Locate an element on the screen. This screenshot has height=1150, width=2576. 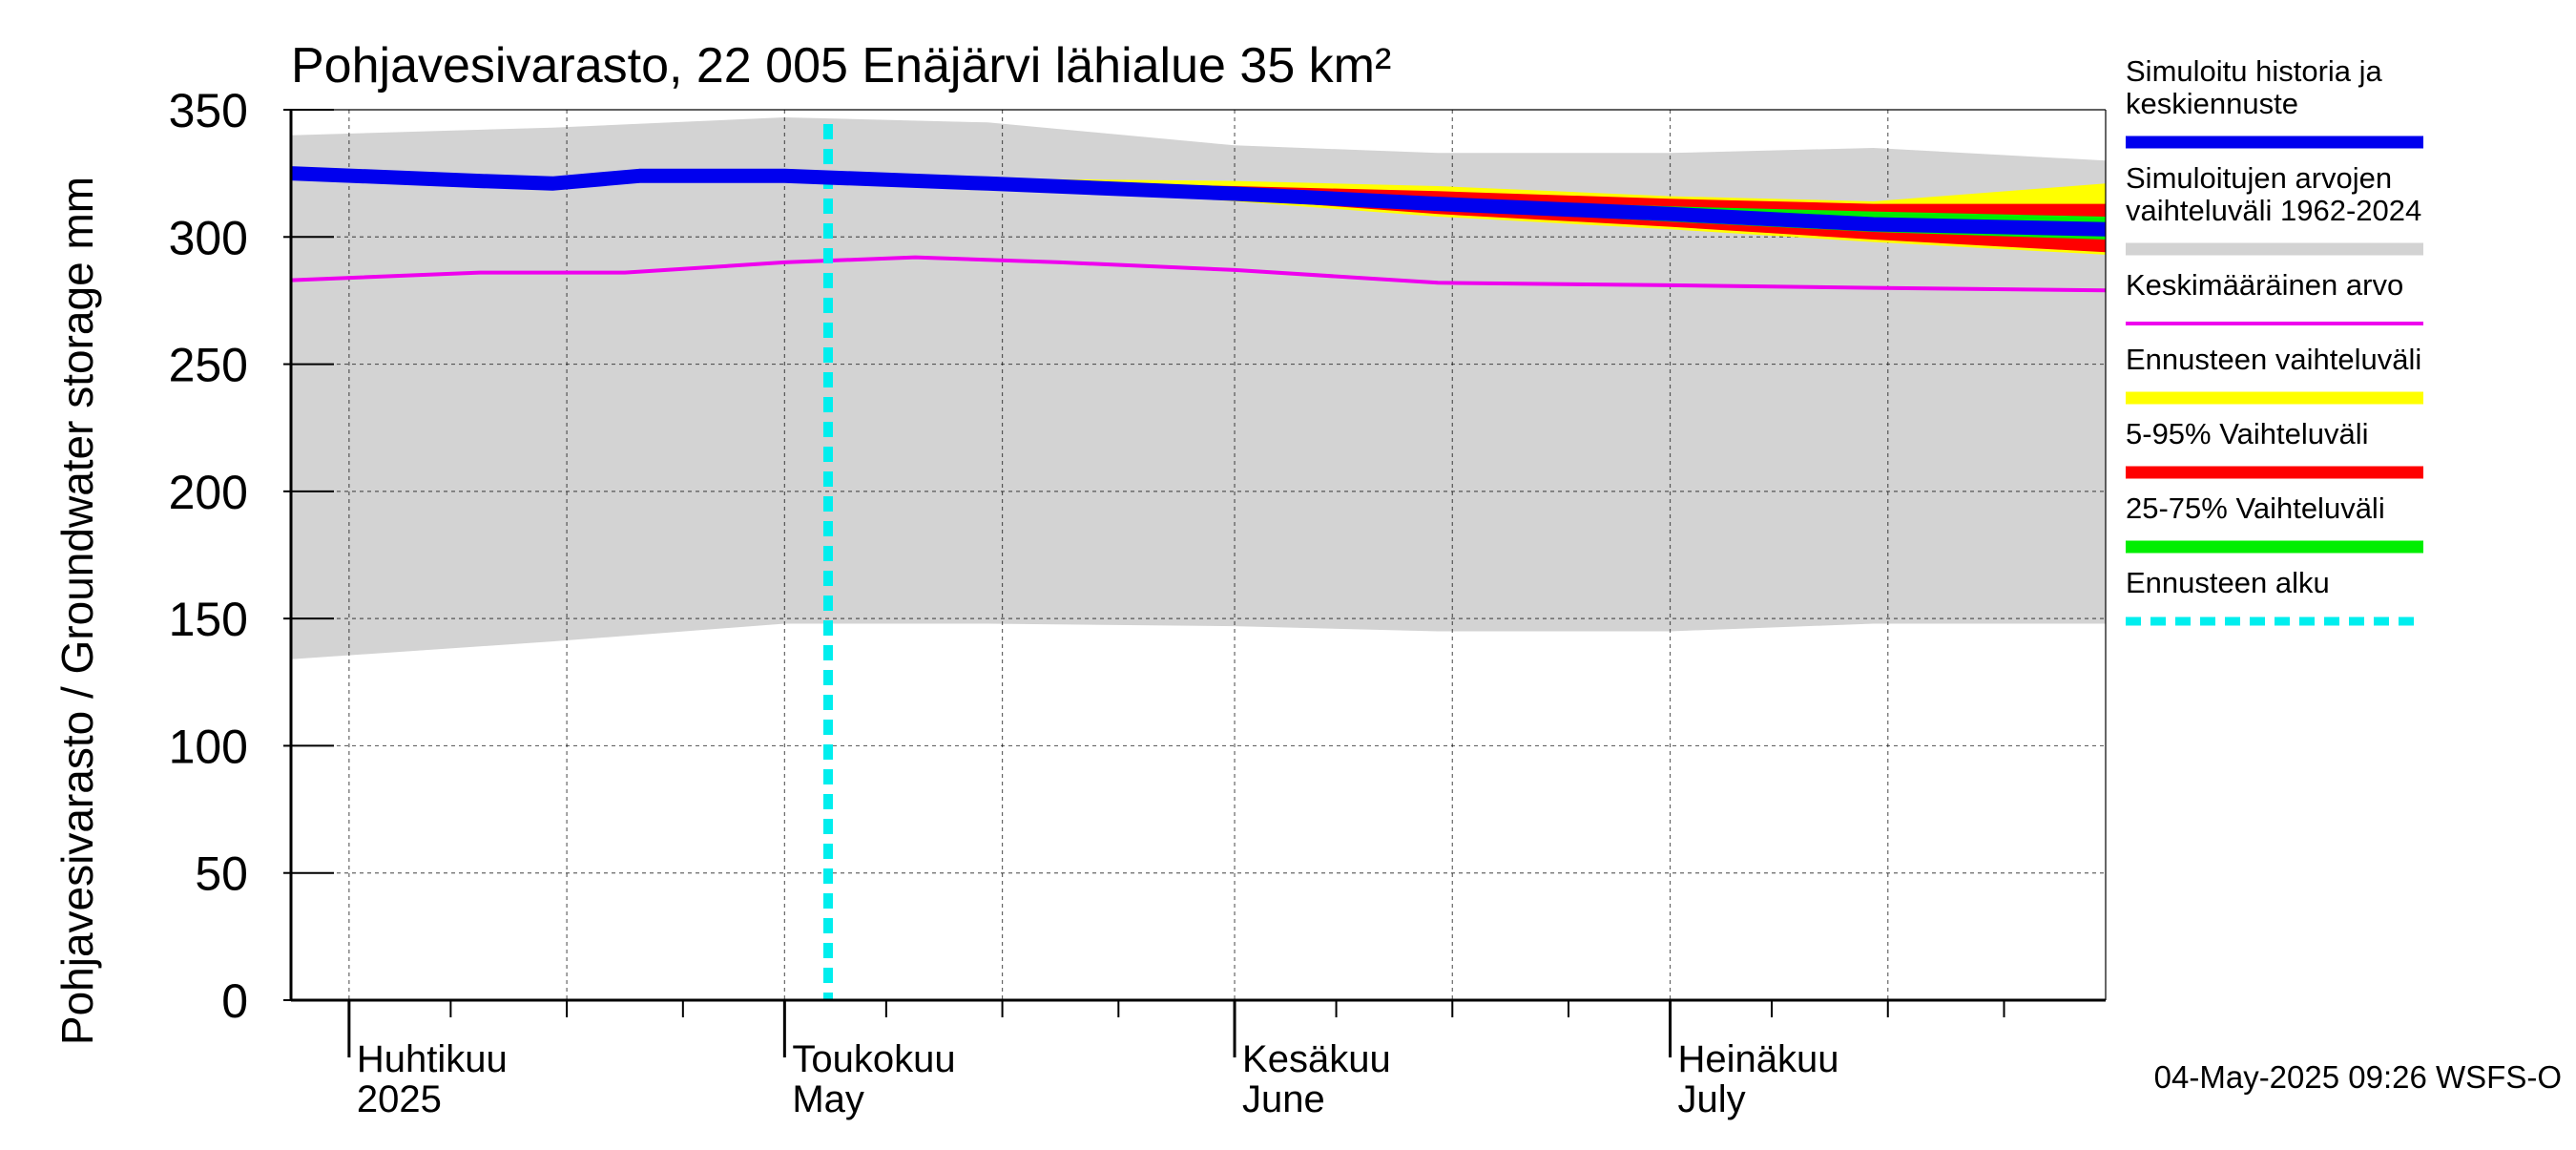
legend-label: Simuloitu historia ja is located at coordinates (2254, 71).